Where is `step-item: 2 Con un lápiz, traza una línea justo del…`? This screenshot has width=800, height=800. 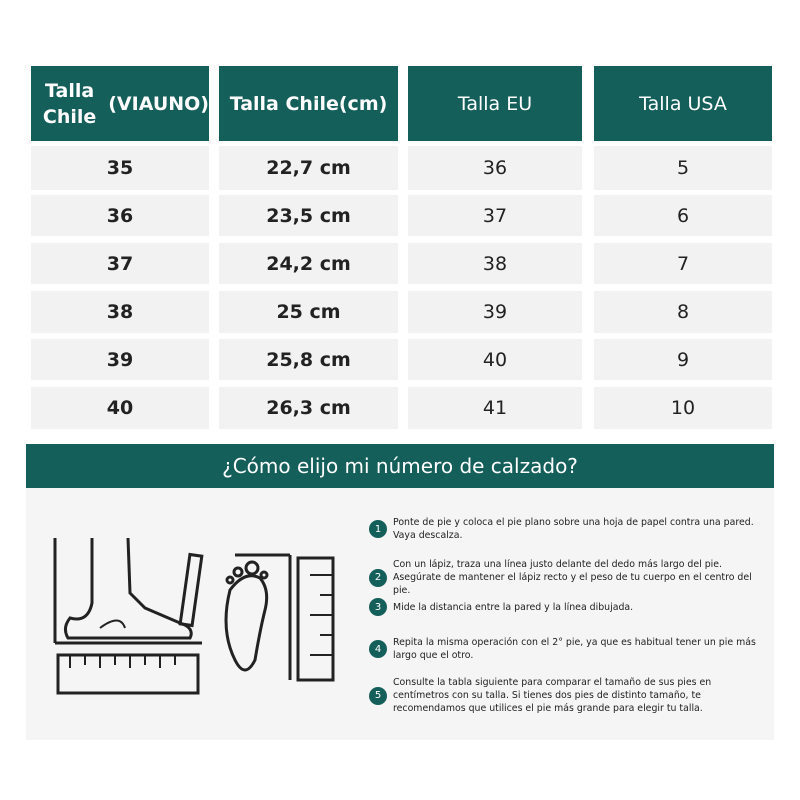 step-item: 2 Con un lápiz, traza una línea justo del… is located at coordinates (569, 577).